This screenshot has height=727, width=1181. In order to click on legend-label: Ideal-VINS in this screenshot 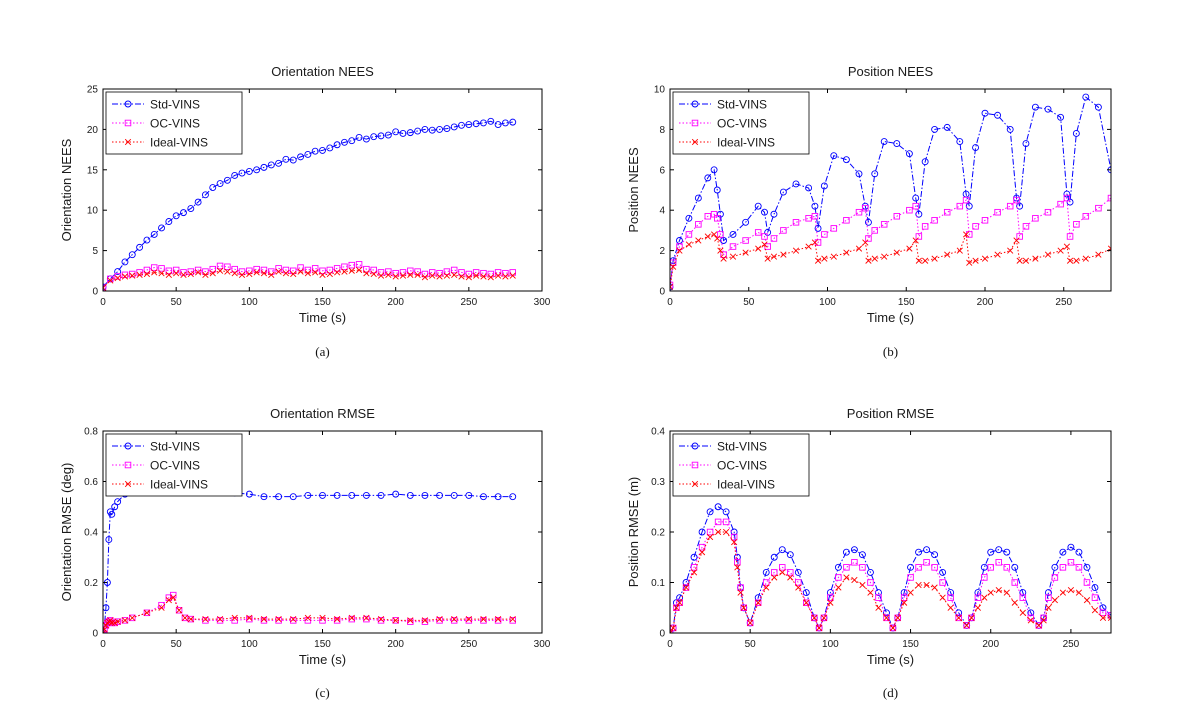, I will do `click(746, 485)`.